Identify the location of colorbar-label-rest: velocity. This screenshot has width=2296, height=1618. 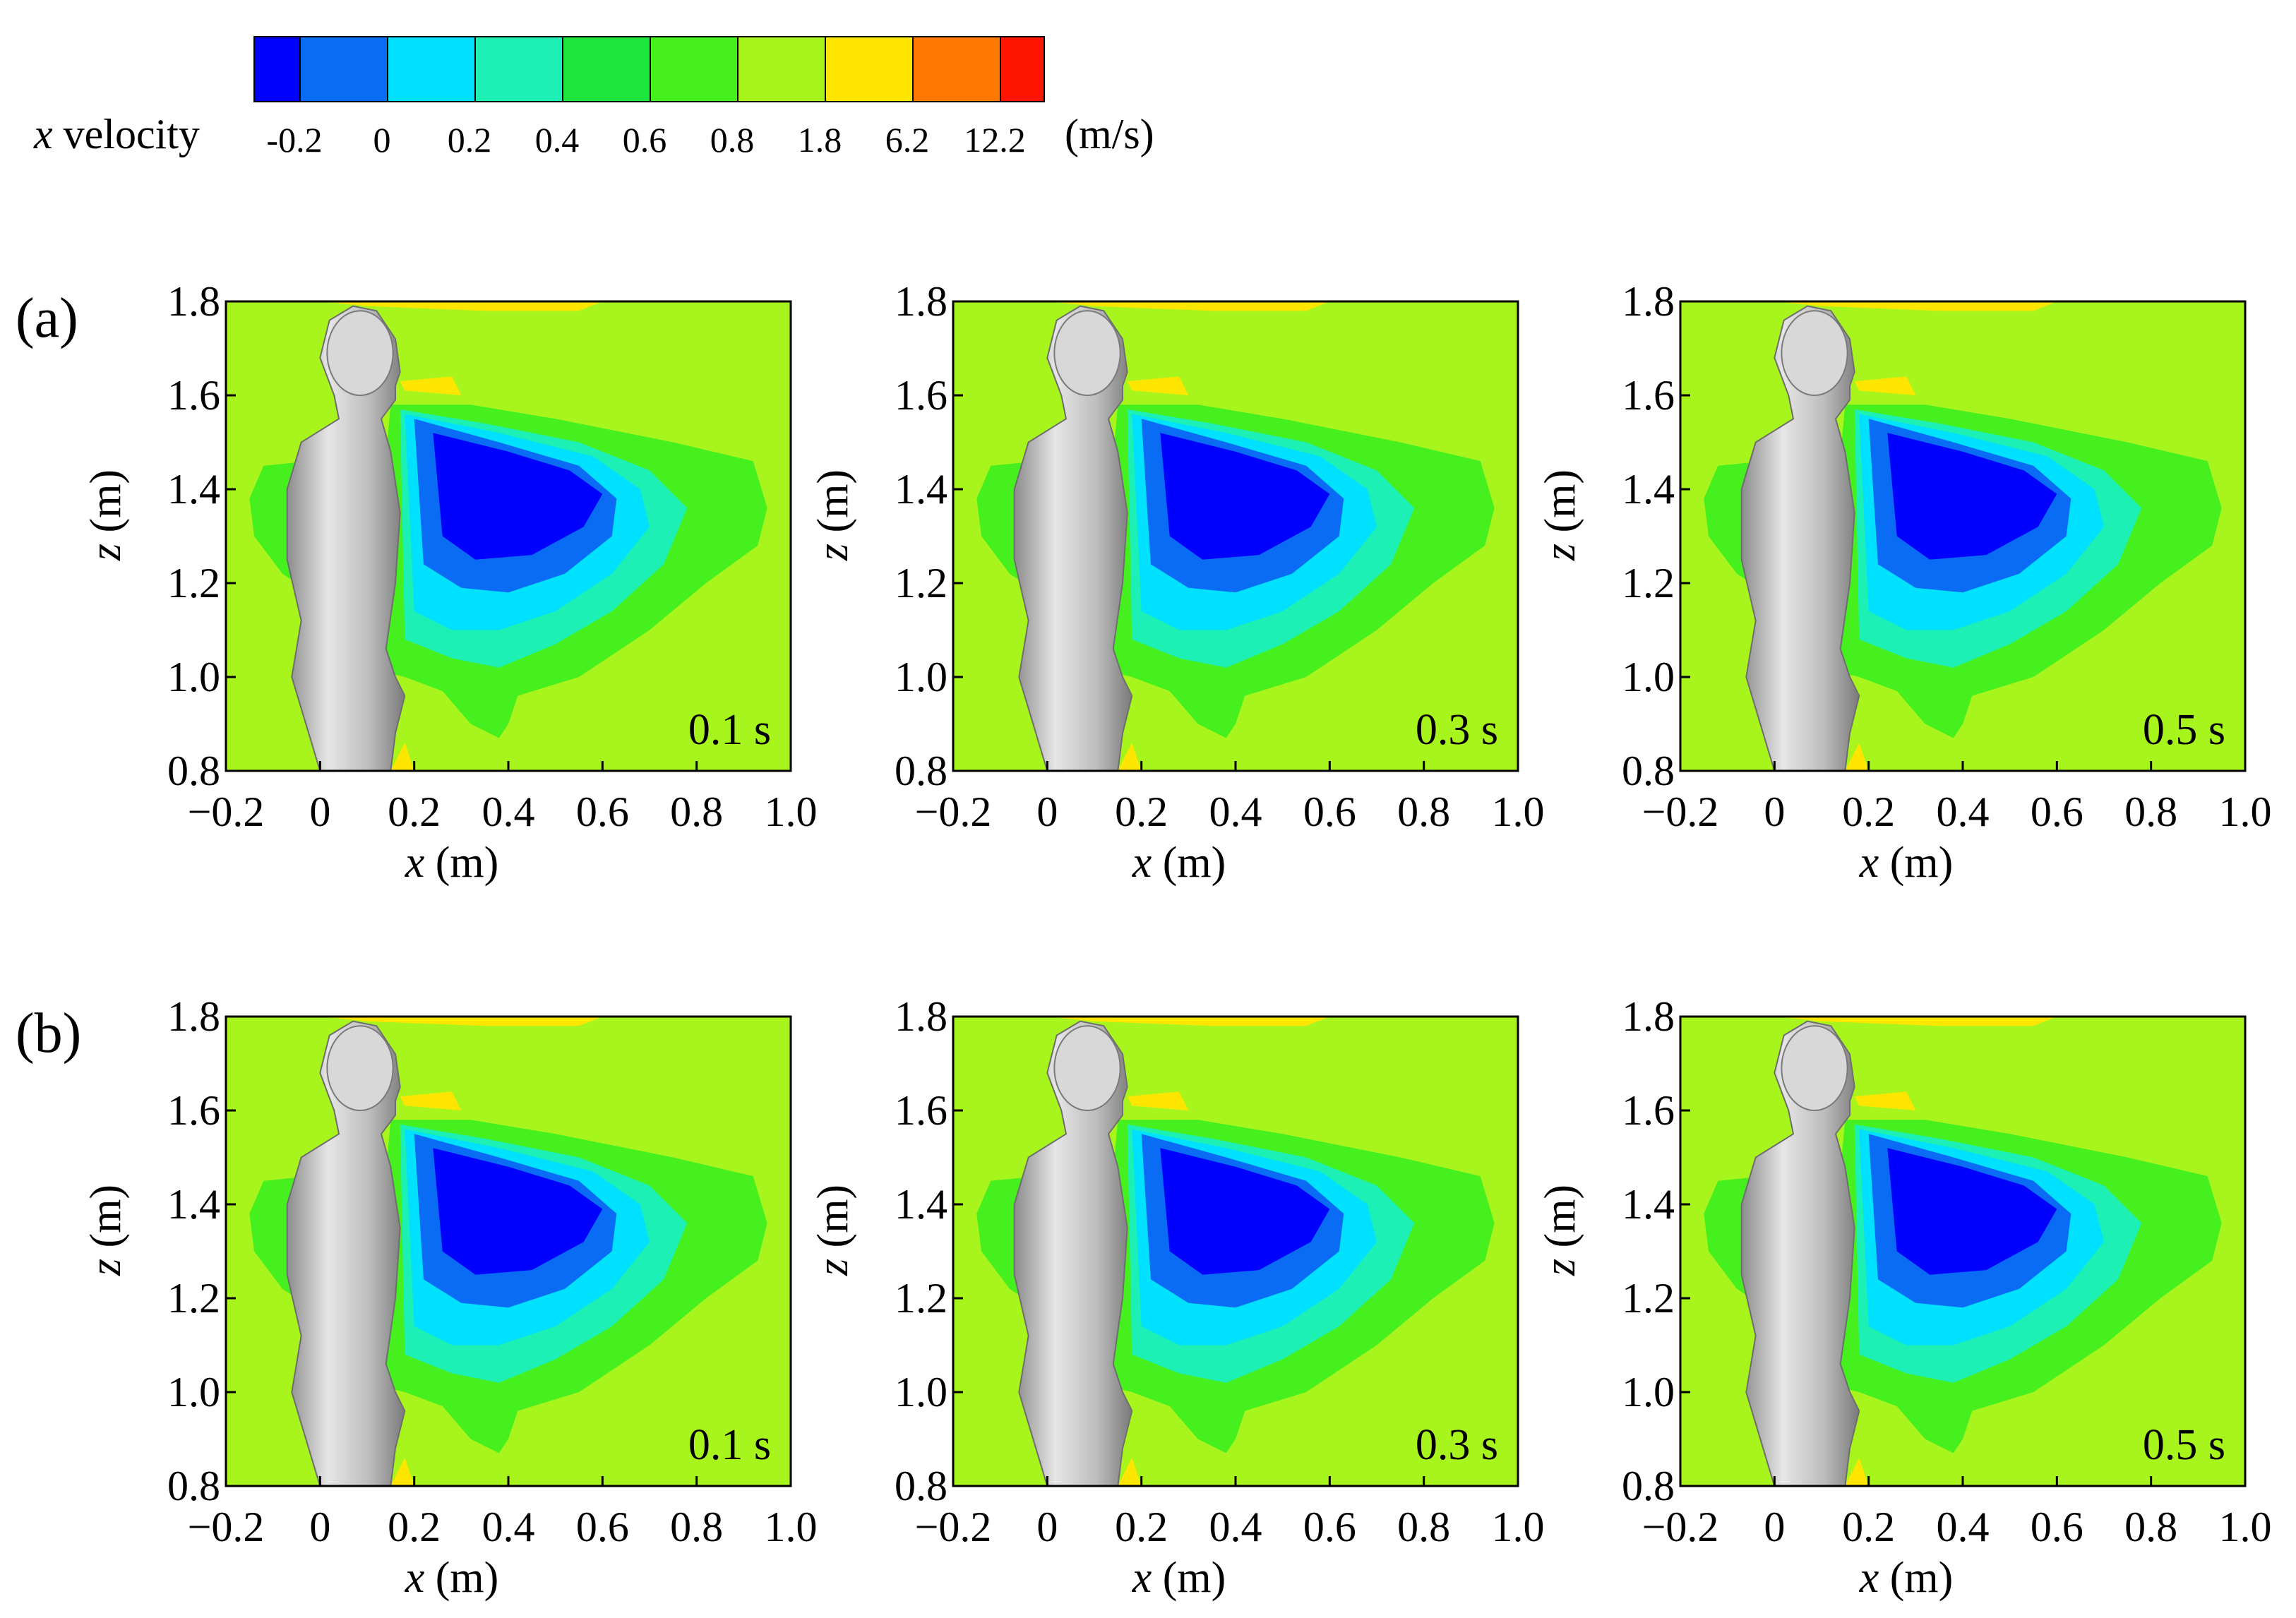
(126, 134).